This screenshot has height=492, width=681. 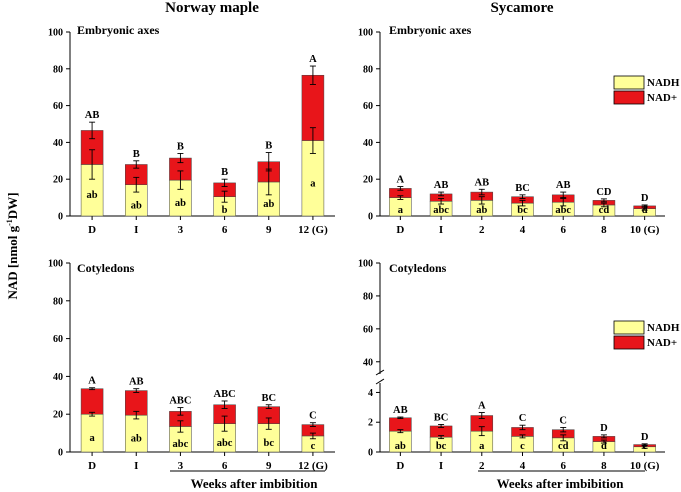 I want to click on total-group-label: C, so click(x=563, y=420).